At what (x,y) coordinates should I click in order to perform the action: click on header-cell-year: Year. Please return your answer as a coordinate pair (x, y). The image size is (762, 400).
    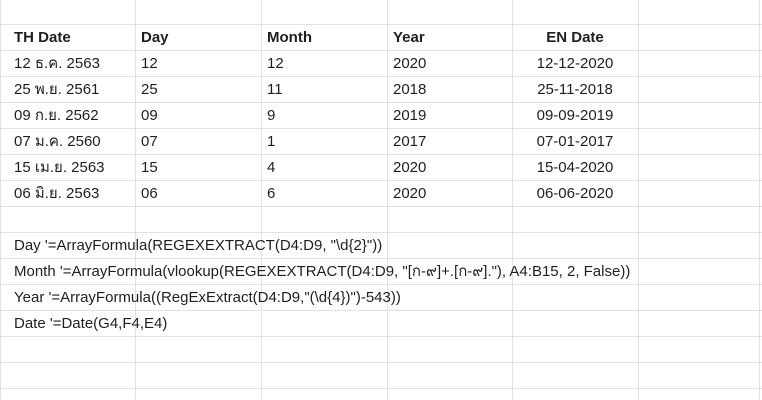
    Looking at the image, I should click on (409, 37).